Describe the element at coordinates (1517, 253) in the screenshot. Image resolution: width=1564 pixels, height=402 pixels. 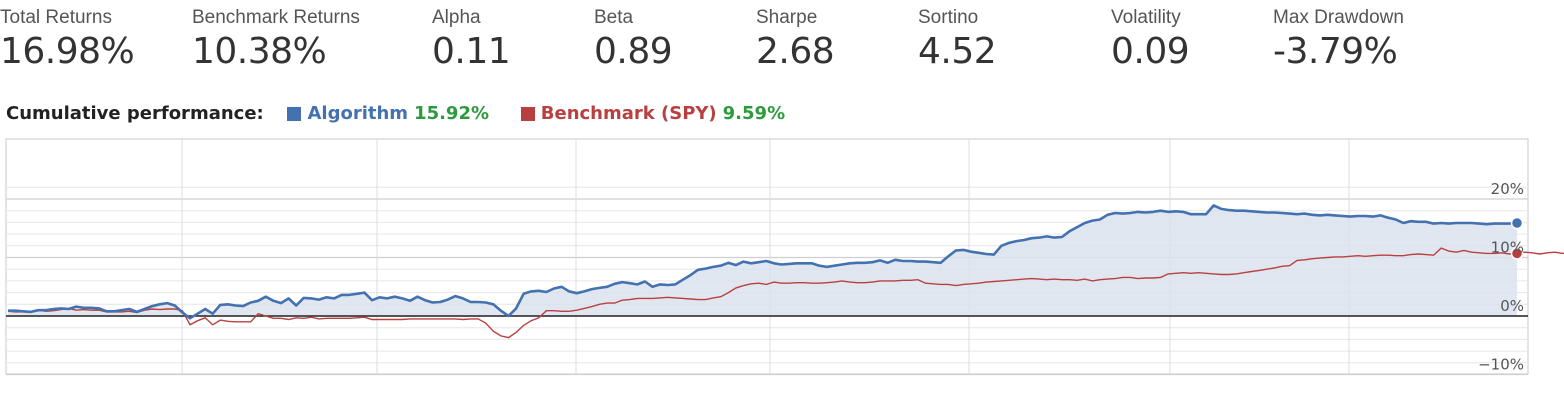
I see `benchmark-end-marker` at that location.